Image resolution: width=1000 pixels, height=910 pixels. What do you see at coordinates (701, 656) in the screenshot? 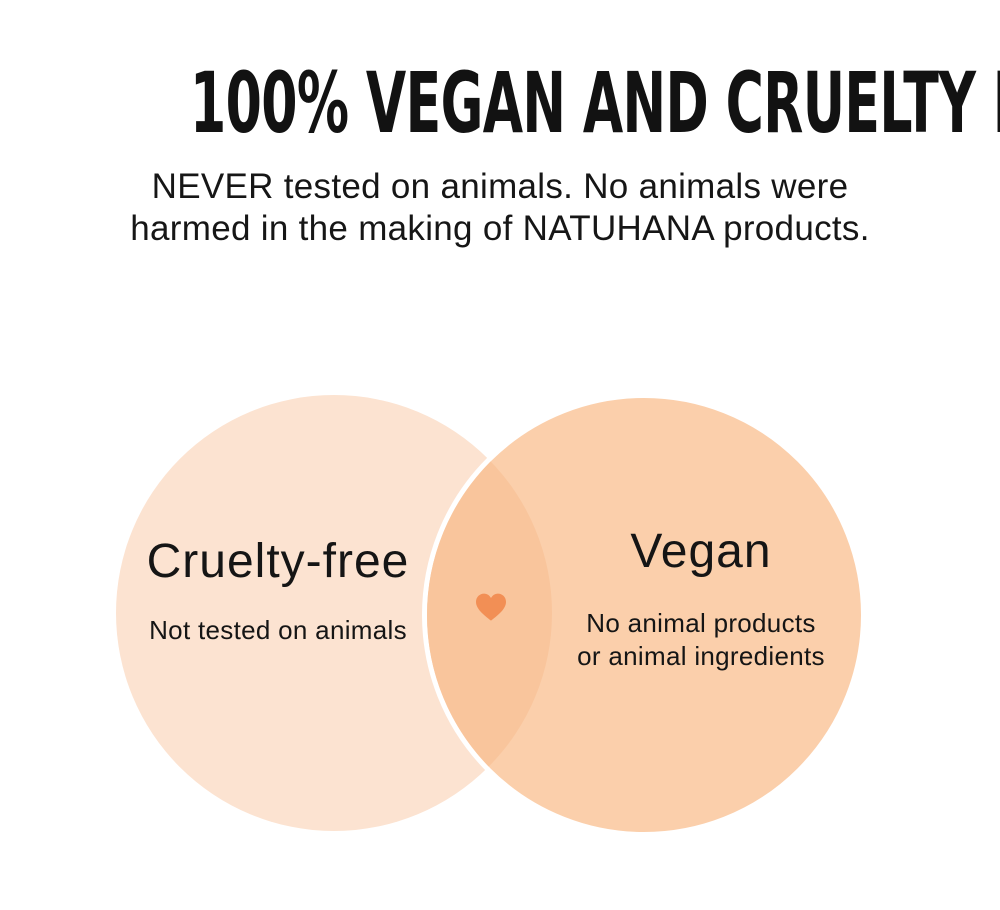
I see `vegan-description-line-2: or animal ingredients` at bounding box center [701, 656].